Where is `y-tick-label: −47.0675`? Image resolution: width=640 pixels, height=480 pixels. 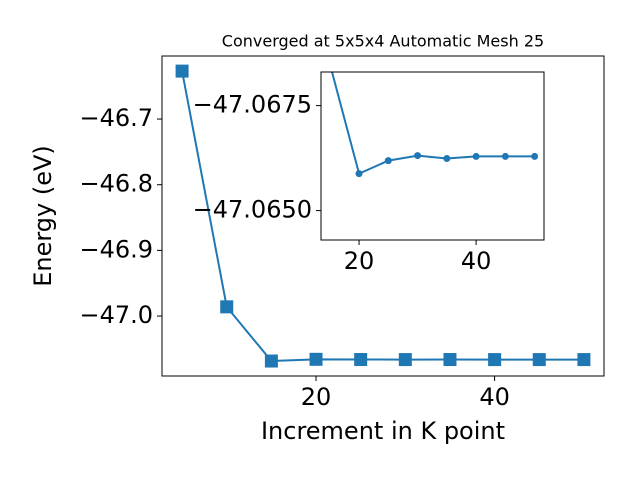 y-tick-label: −47.0675 is located at coordinates (252, 105).